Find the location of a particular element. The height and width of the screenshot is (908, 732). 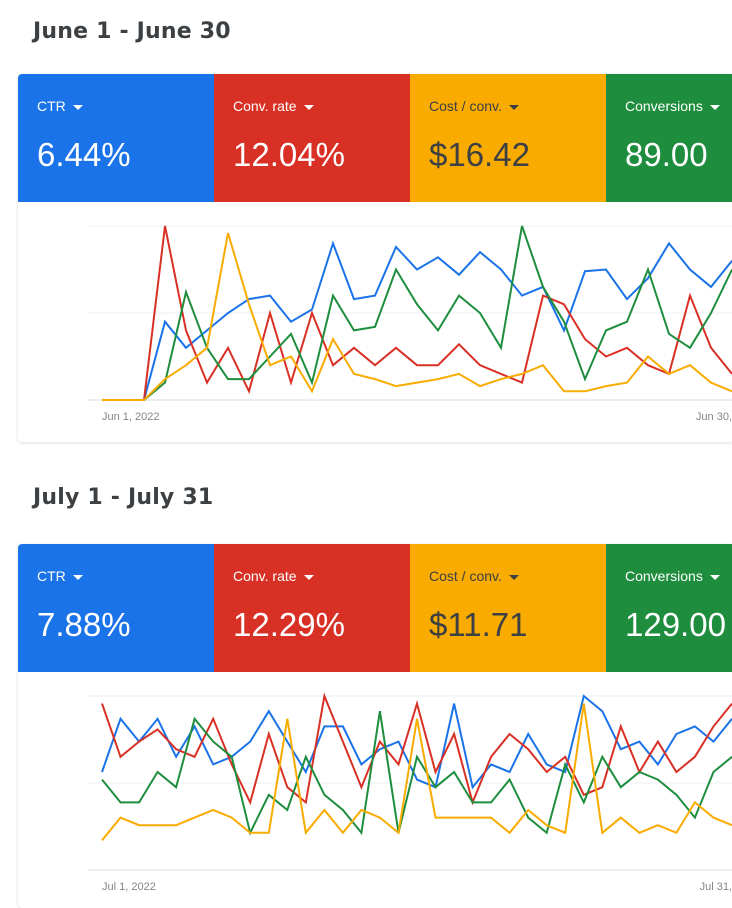

x-tick-label-start: Jun 1, 2022 is located at coordinates (131, 417).